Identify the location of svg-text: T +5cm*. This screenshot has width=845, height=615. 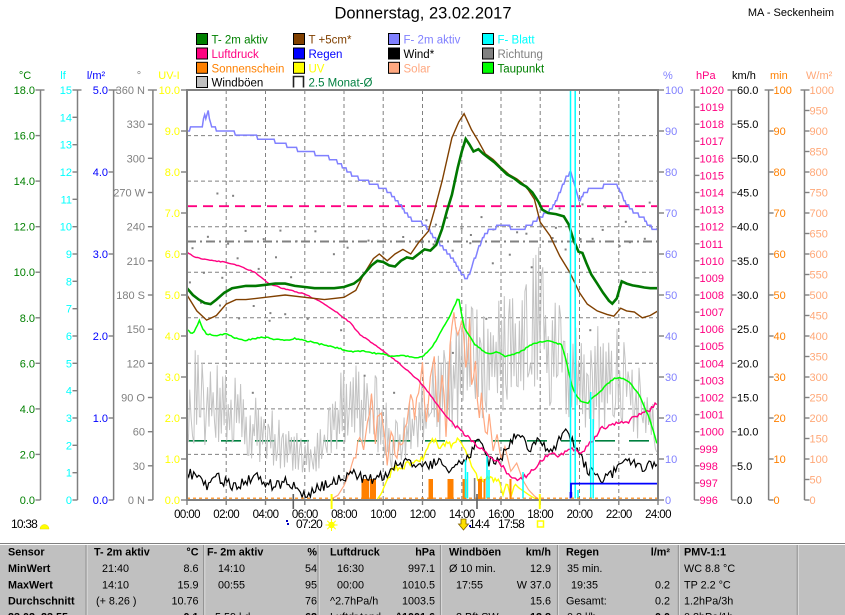
(330, 41).